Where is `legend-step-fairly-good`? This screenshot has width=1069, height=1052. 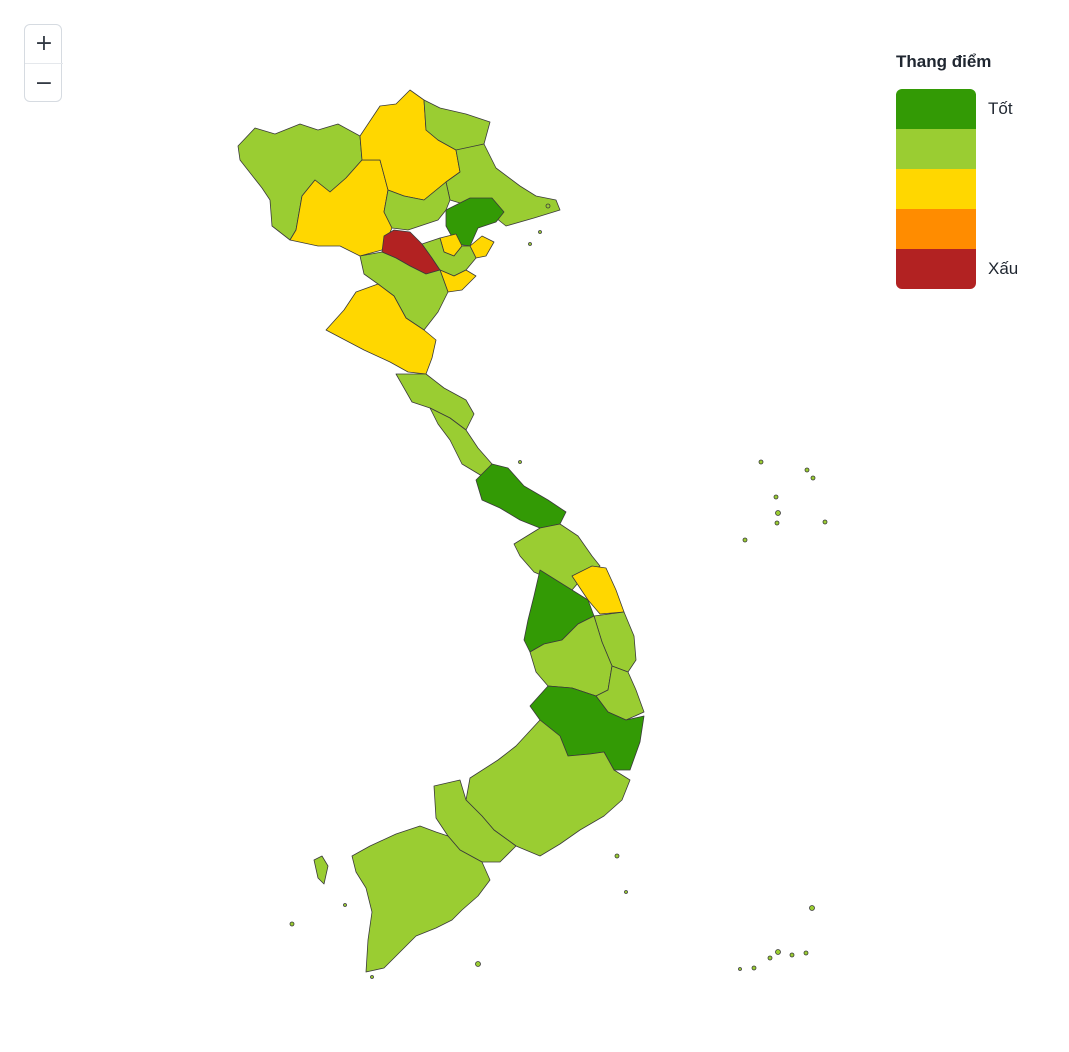 legend-step-fairly-good is located at coordinates (936, 149).